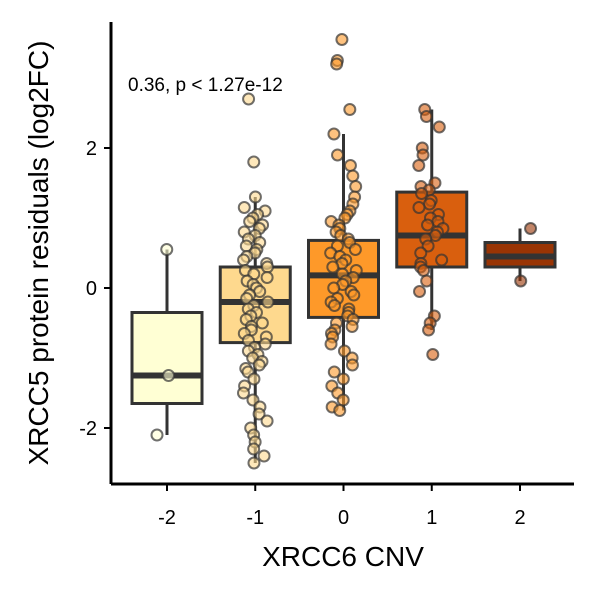 The height and width of the screenshot is (600, 600). Describe the element at coordinates (167, 358) in the screenshot. I see `box` at that location.